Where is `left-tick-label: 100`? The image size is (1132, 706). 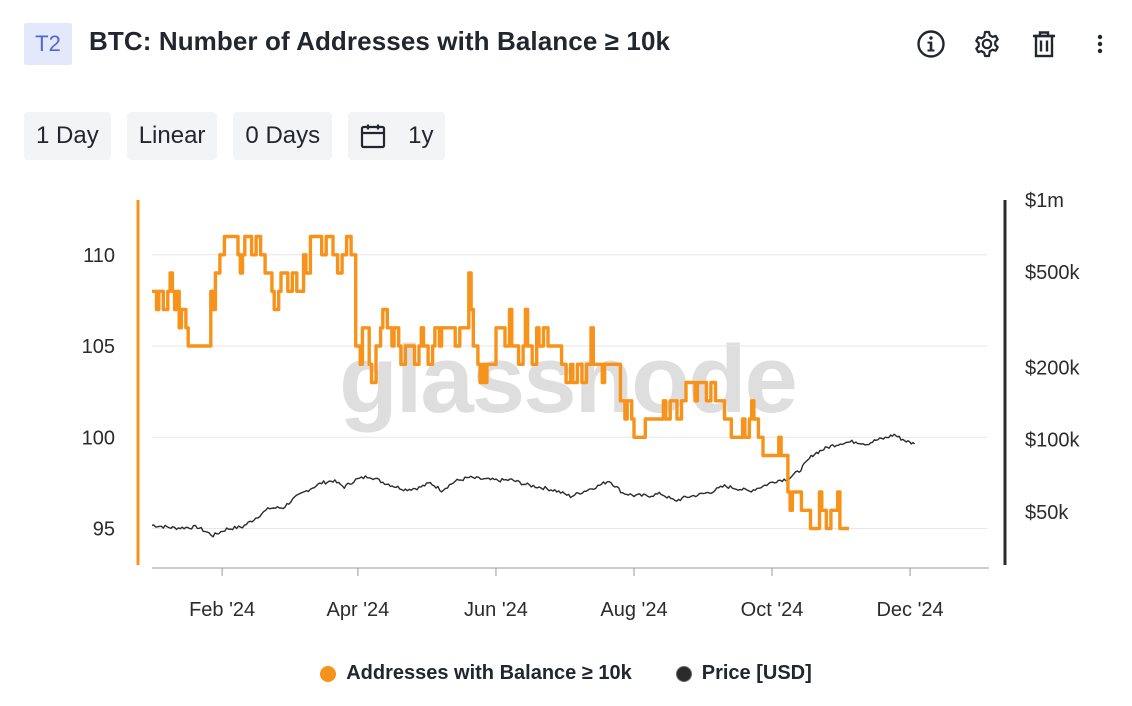
left-tick-label: 100 is located at coordinates (98, 438).